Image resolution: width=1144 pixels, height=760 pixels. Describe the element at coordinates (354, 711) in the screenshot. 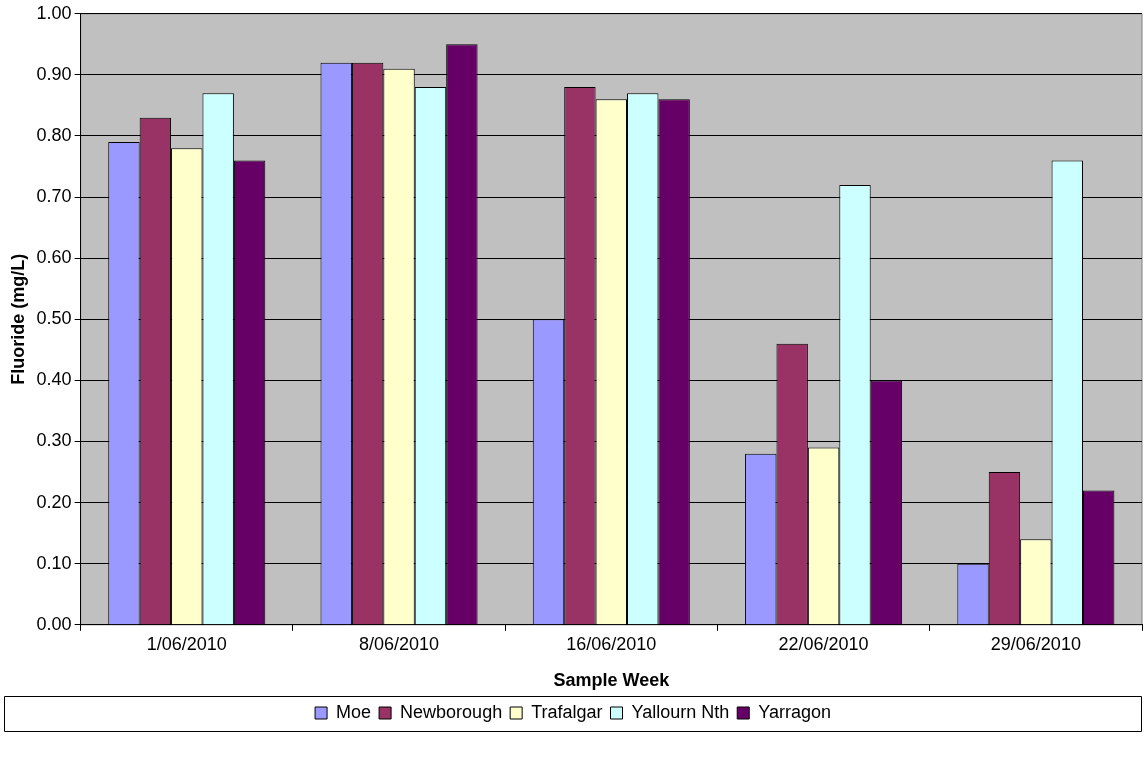

I see `legend-label: Moe` at that location.